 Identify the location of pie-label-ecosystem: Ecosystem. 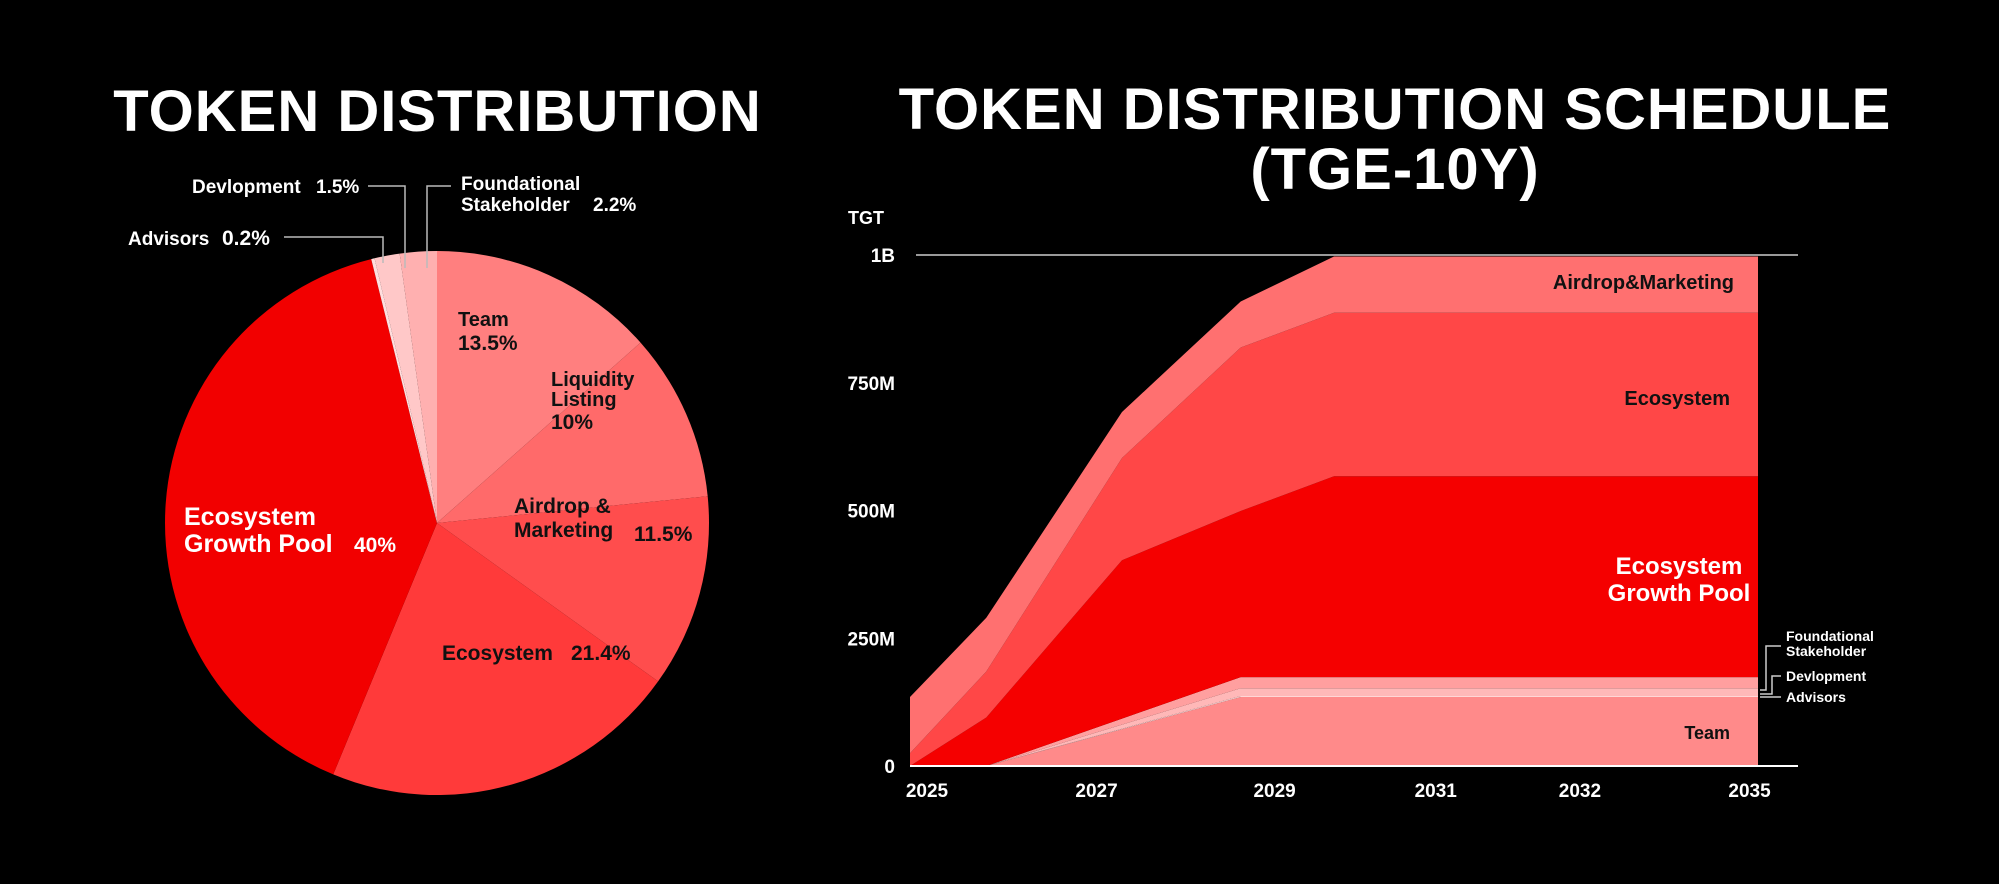
(497, 653).